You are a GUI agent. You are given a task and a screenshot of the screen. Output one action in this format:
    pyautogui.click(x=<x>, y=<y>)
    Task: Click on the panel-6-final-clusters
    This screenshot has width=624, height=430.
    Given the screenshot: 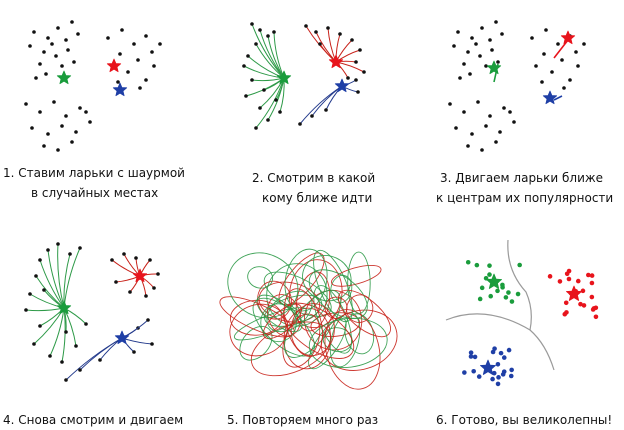 What is the action you would take?
    pyautogui.click(x=522, y=313)
    